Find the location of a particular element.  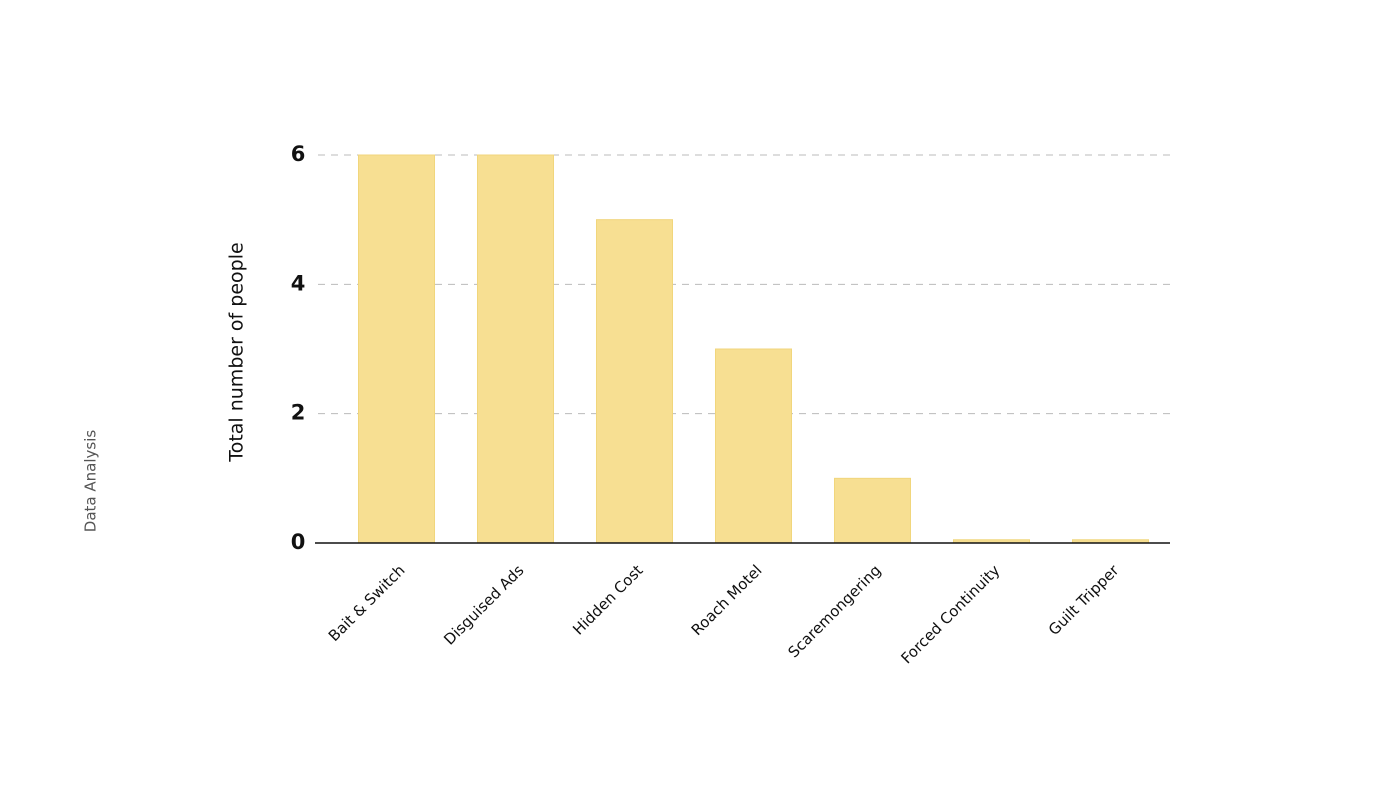

x-tick-label: Guilt Tripper is located at coordinates (1084, 600).